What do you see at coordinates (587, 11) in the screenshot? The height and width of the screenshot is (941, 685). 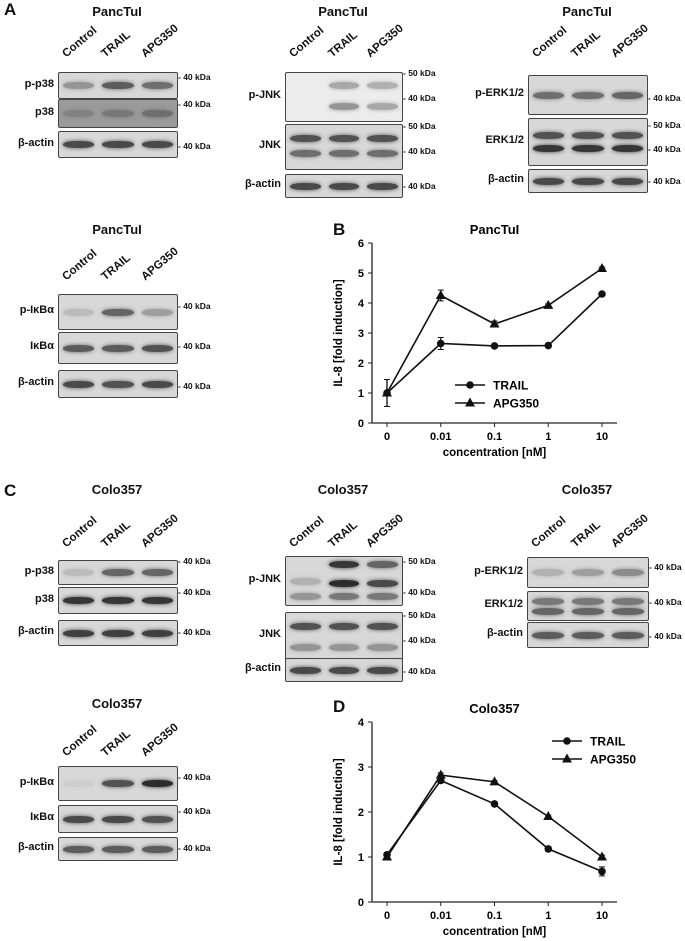 I see `blot-title-a3: PancTuI` at bounding box center [587, 11].